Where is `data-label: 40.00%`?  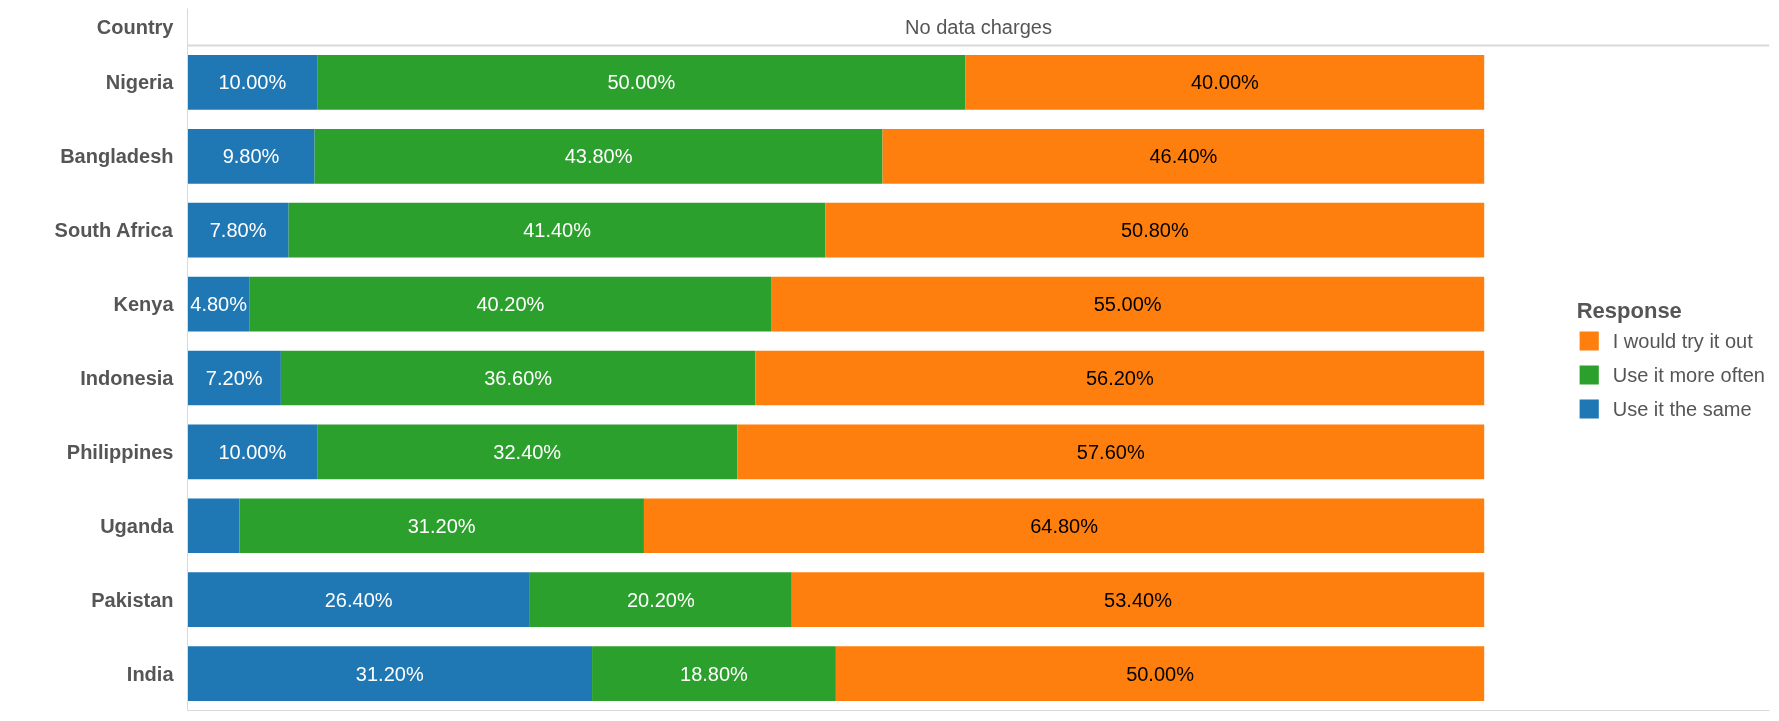 data-label: 40.00% is located at coordinates (1225, 82).